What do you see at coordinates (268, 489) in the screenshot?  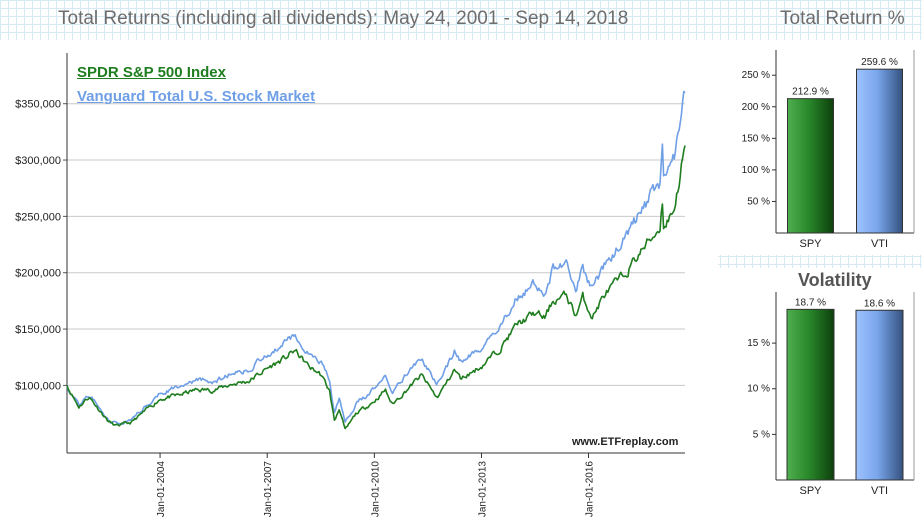 I see `x-tick-label: Jan-01-2007` at bounding box center [268, 489].